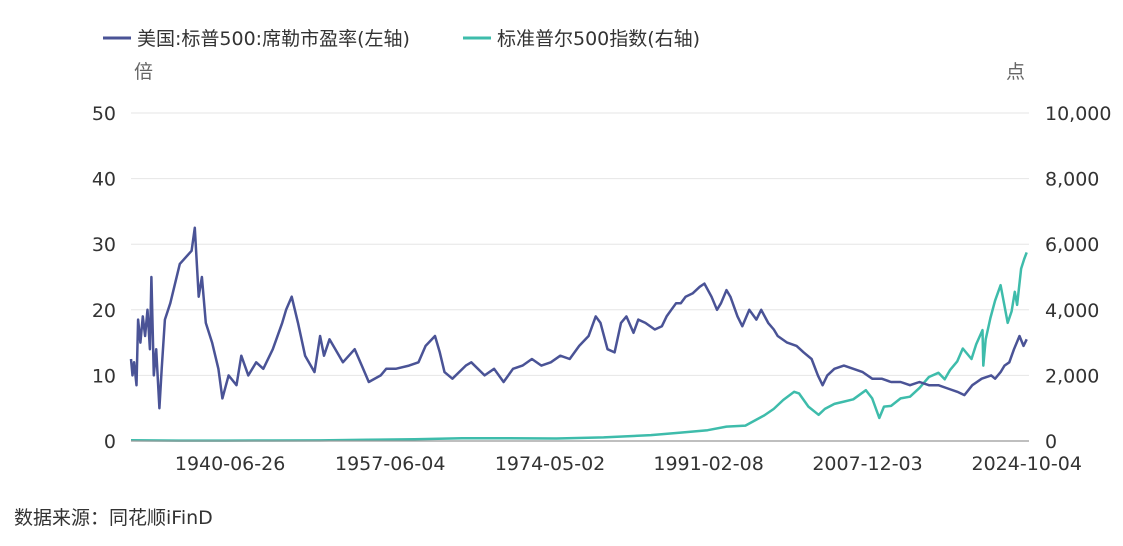 The width and height of the screenshot is (1123, 546). I want to click on x-tick-label: 2024-10-04, so click(1026, 464).